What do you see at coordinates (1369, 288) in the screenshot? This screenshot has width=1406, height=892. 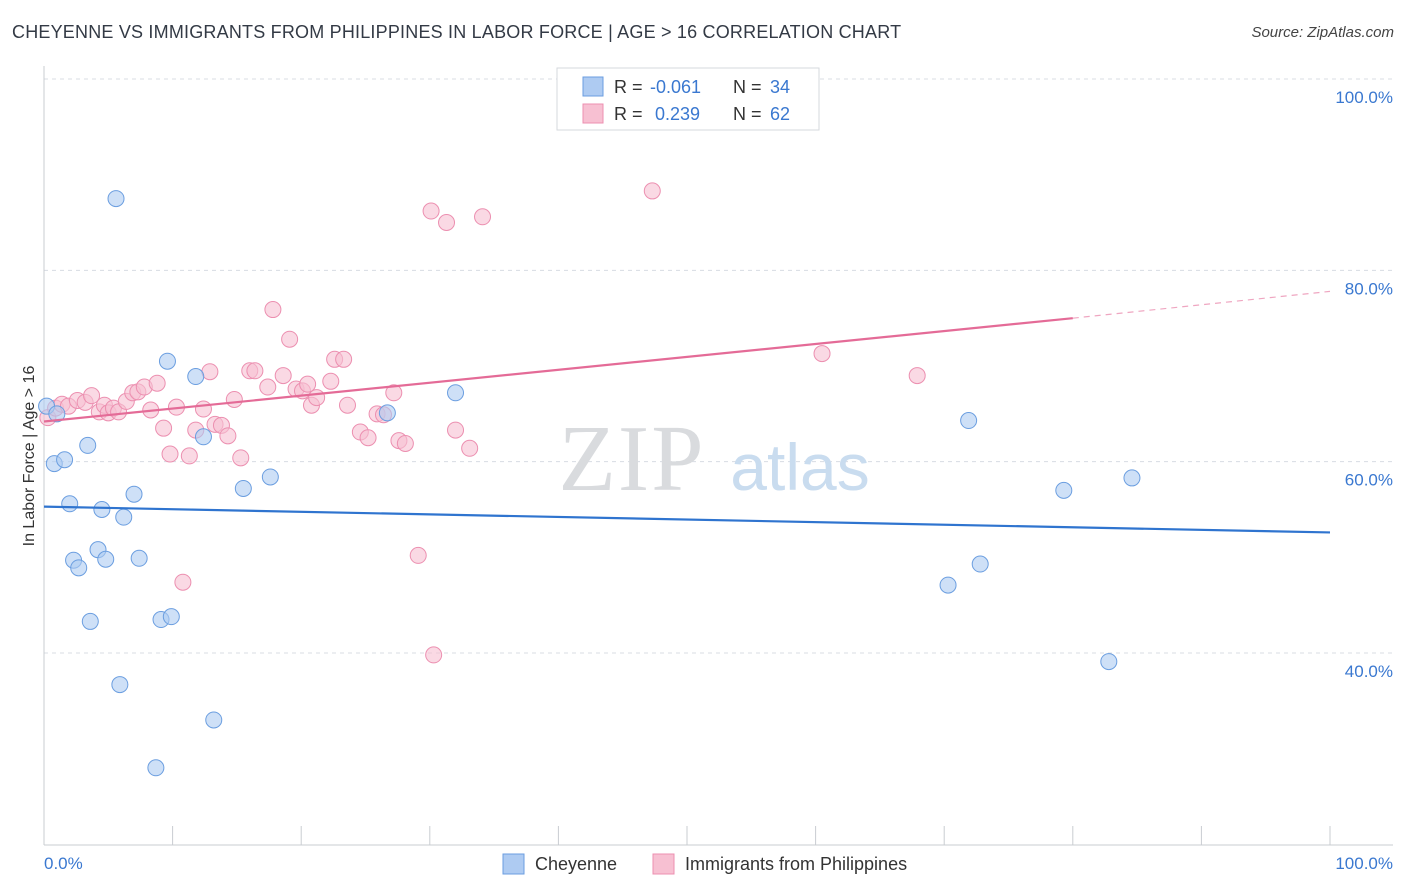 I see `y-tick-label: 80.0%` at bounding box center [1369, 288].